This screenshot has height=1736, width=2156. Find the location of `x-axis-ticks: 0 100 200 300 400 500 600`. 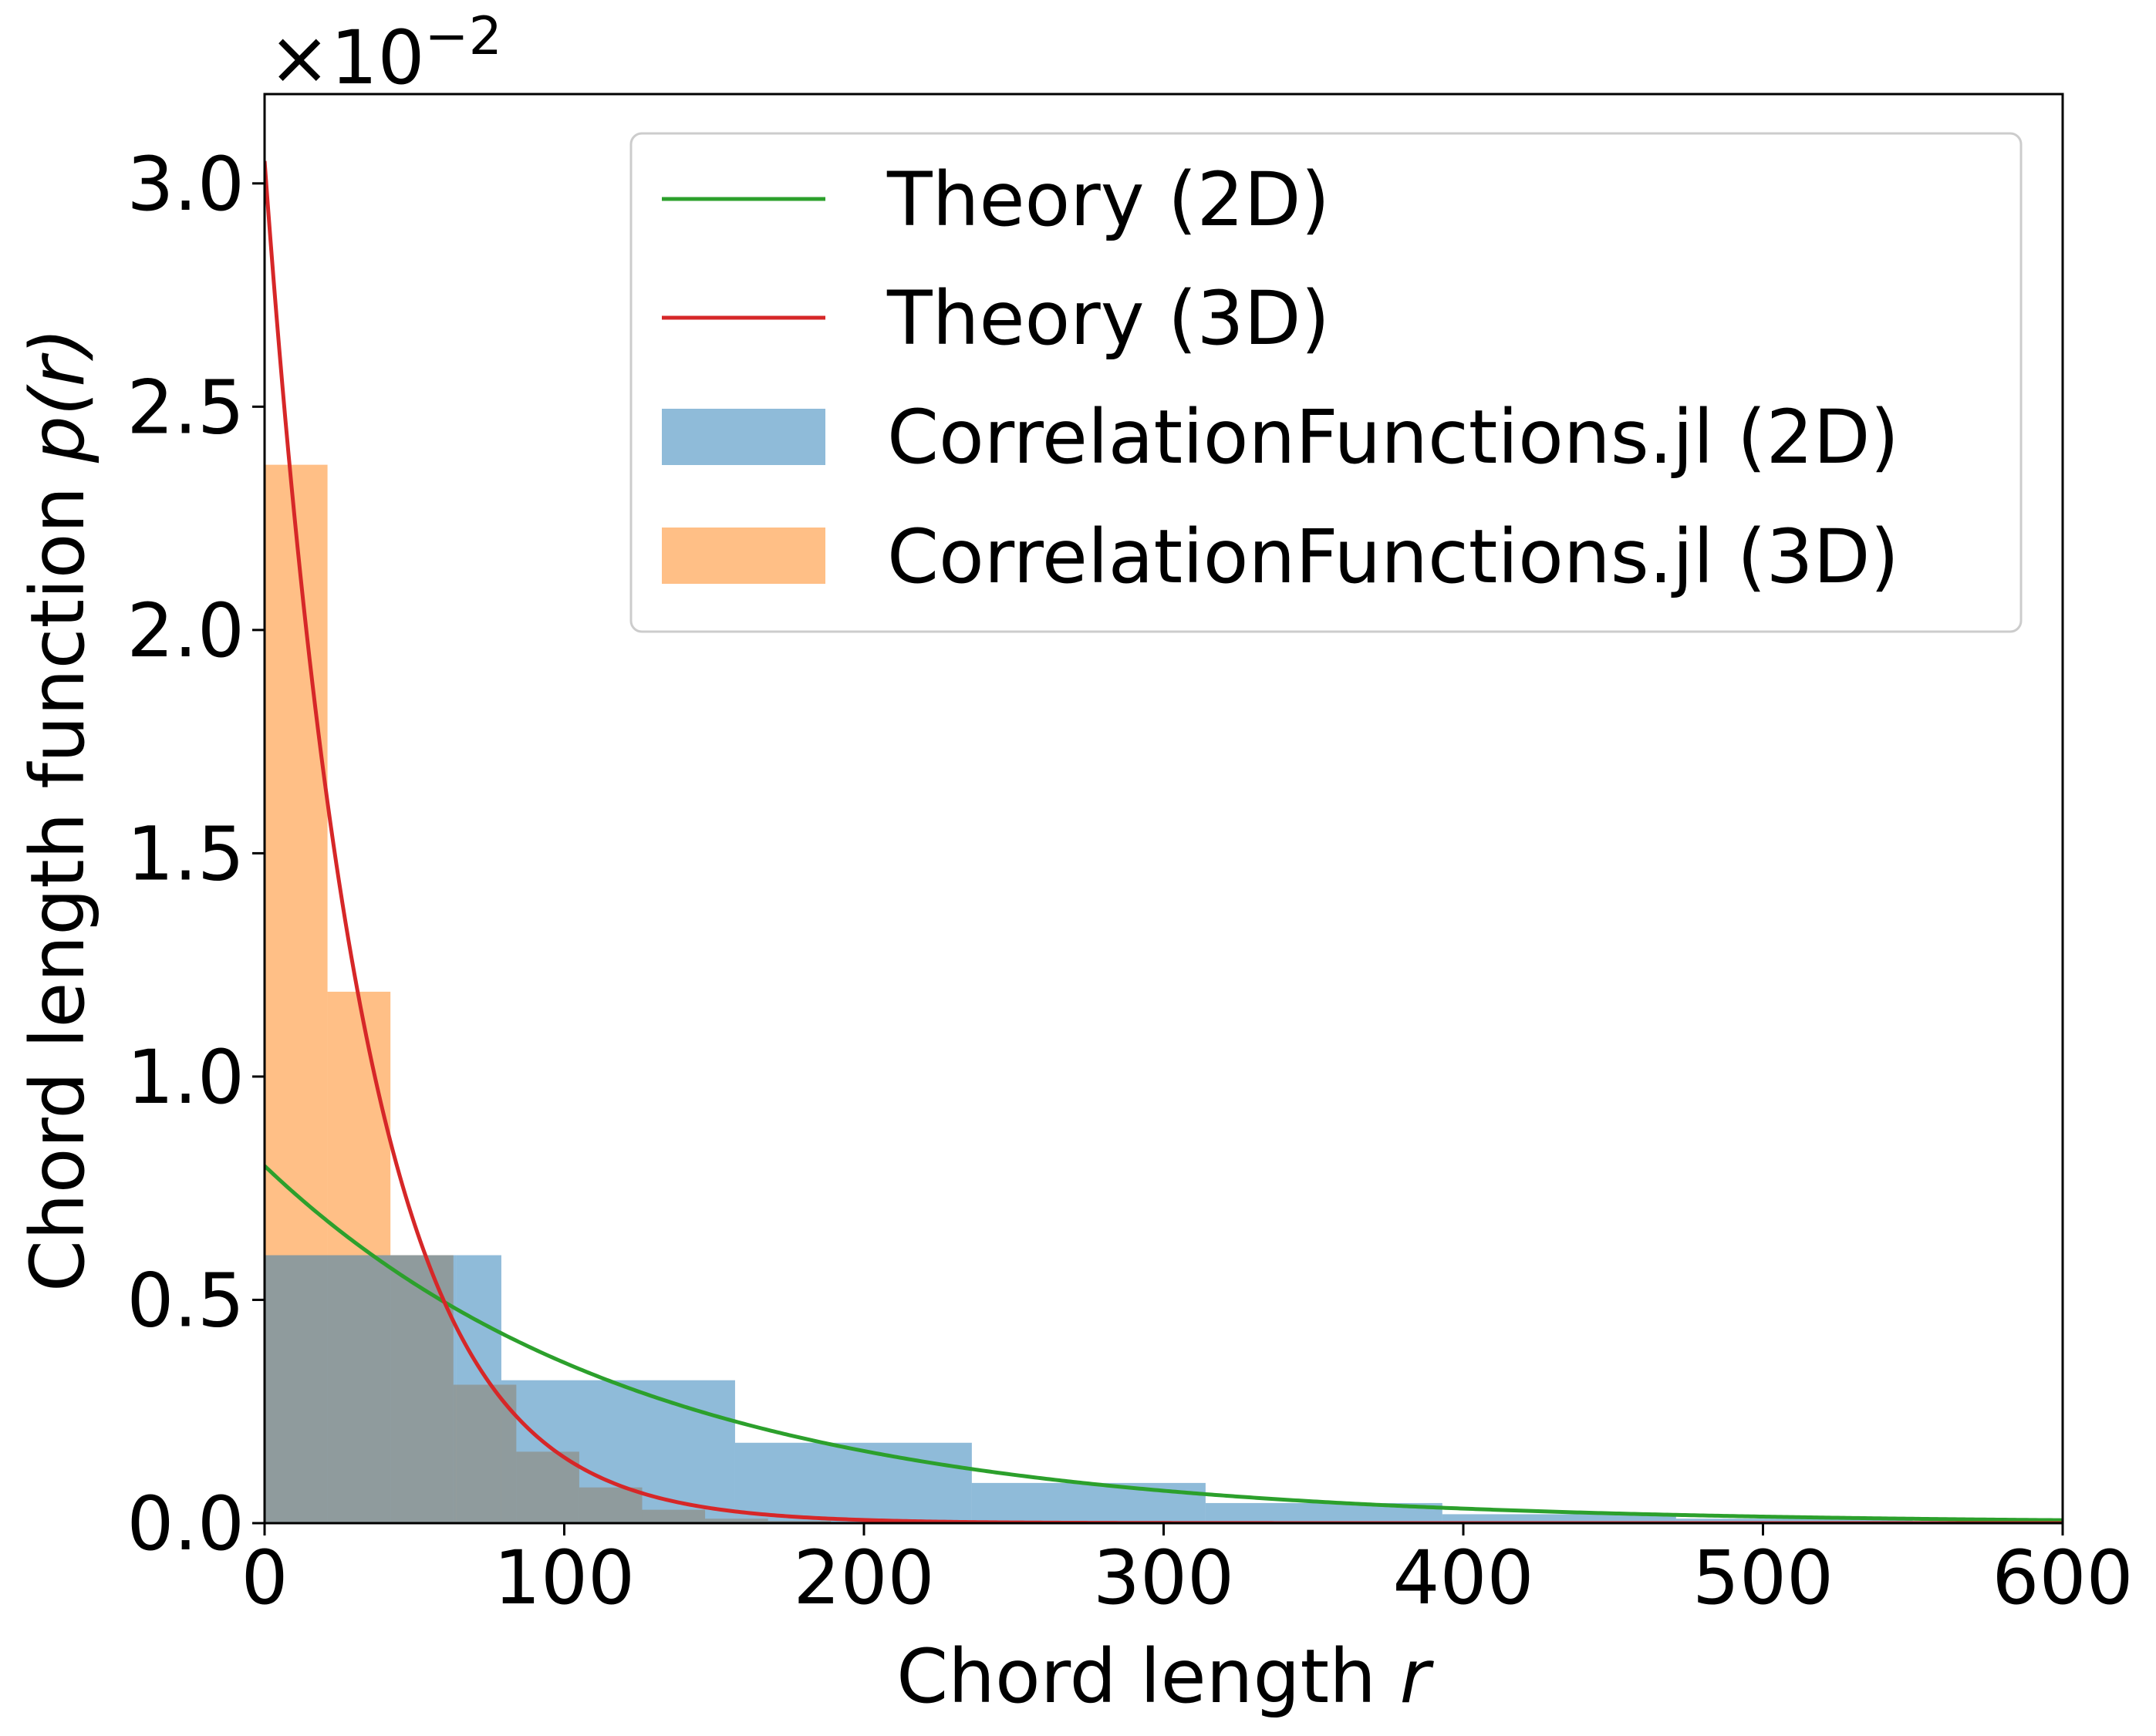

x-axis-ticks: 0 100 200 300 400 500 600 is located at coordinates (1187, 1572).